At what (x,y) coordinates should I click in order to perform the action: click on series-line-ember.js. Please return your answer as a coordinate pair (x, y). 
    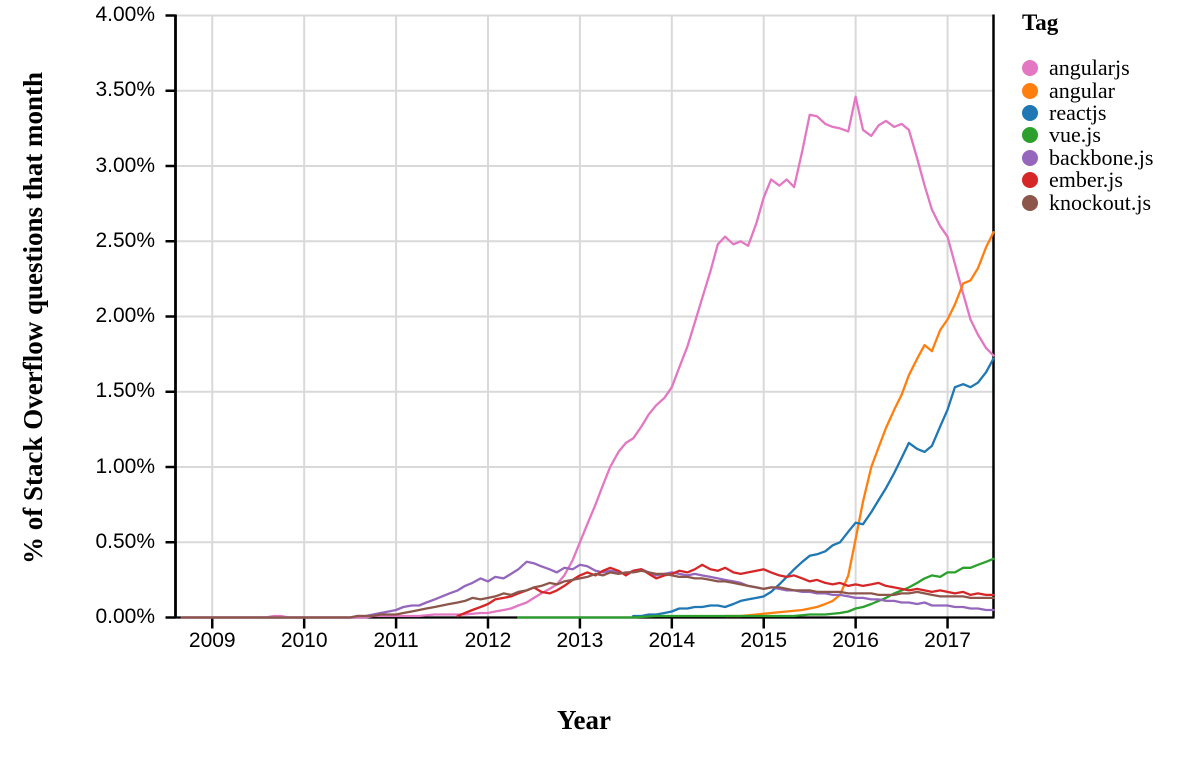
    Looking at the image, I should click on (725, 590).